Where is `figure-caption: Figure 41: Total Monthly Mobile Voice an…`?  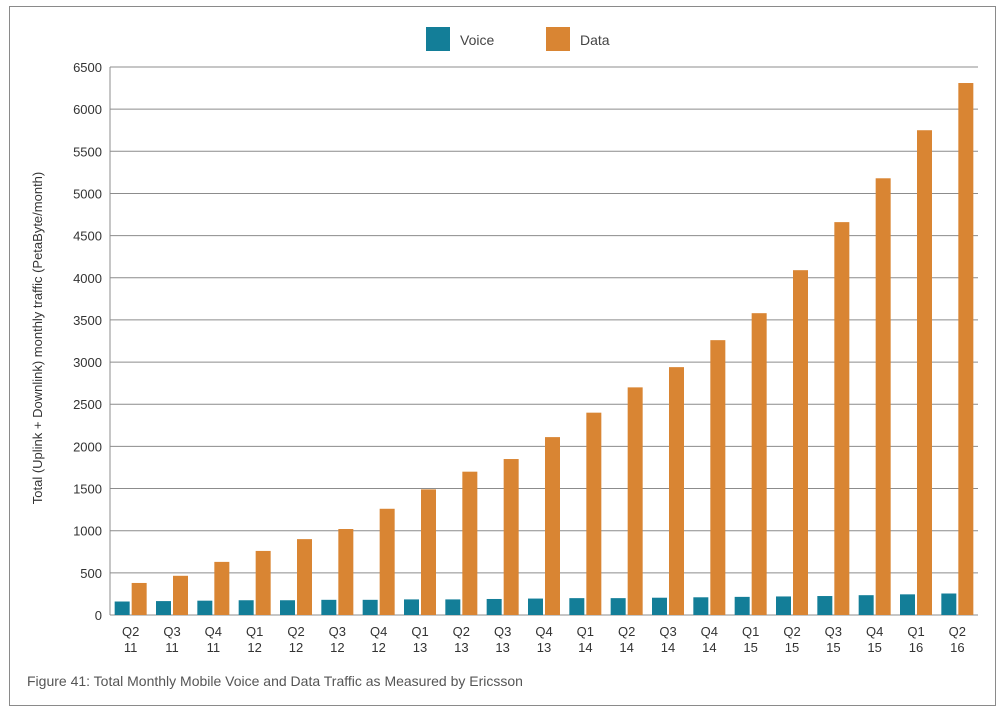 figure-caption: Figure 41: Total Monthly Mobile Voice an… is located at coordinates (275, 681).